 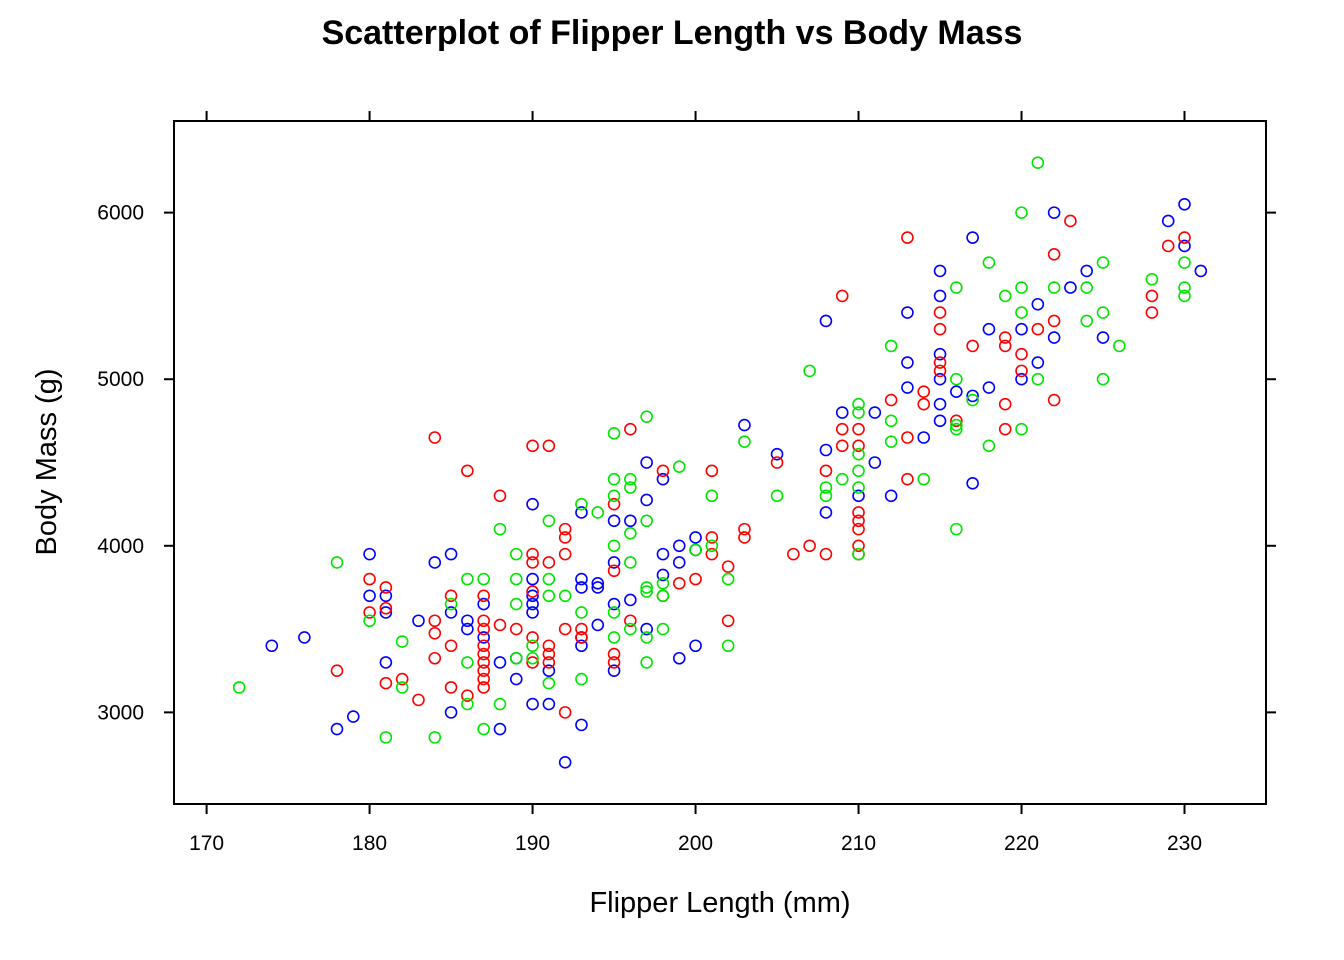 What do you see at coordinates (120, 546) in the screenshot?
I see `y-tick-label: 4000` at bounding box center [120, 546].